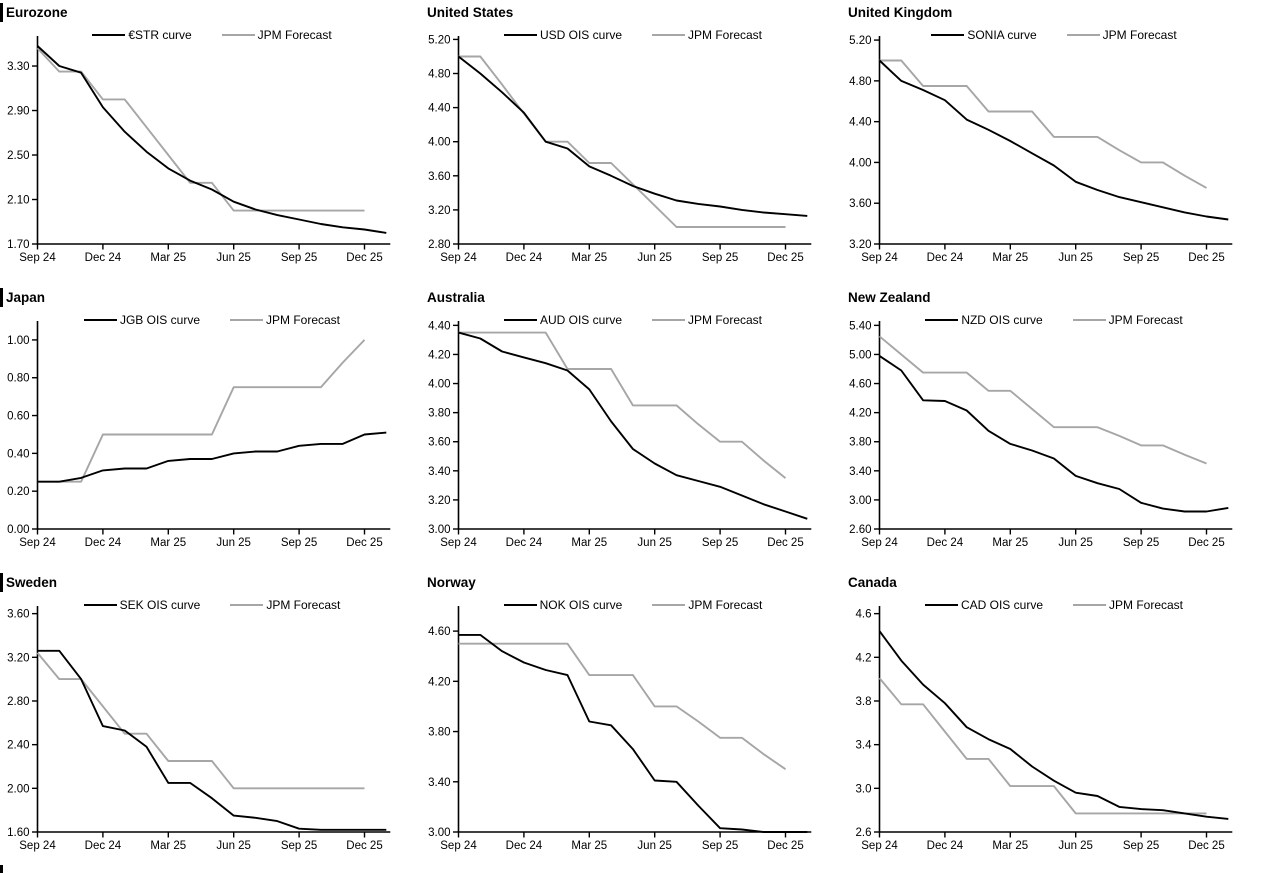 The width and height of the screenshot is (1264, 873). Describe the element at coordinates (580, 320) in the screenshot. I see `curve-legend-label: AUD OIS curve` at that location.